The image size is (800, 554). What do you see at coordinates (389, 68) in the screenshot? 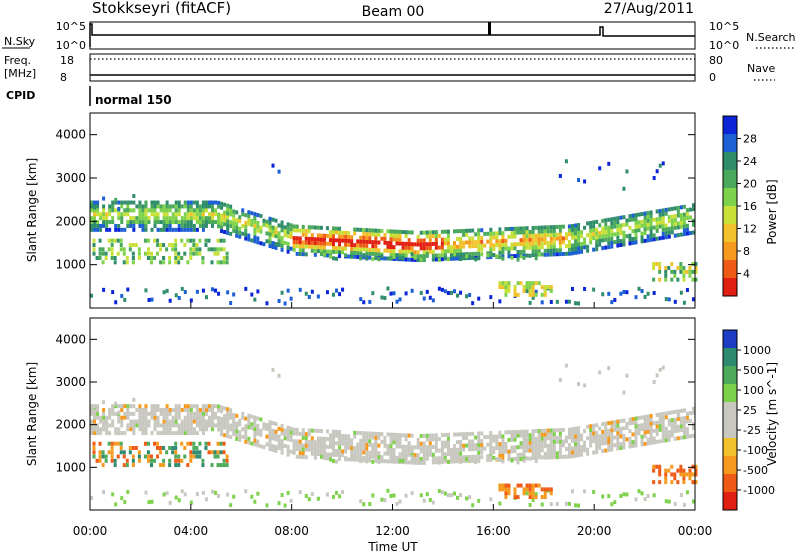
I see `freq-panel: Freq. [MHz] 18 8 80 0 Nave` at bounding box center [389, 68].